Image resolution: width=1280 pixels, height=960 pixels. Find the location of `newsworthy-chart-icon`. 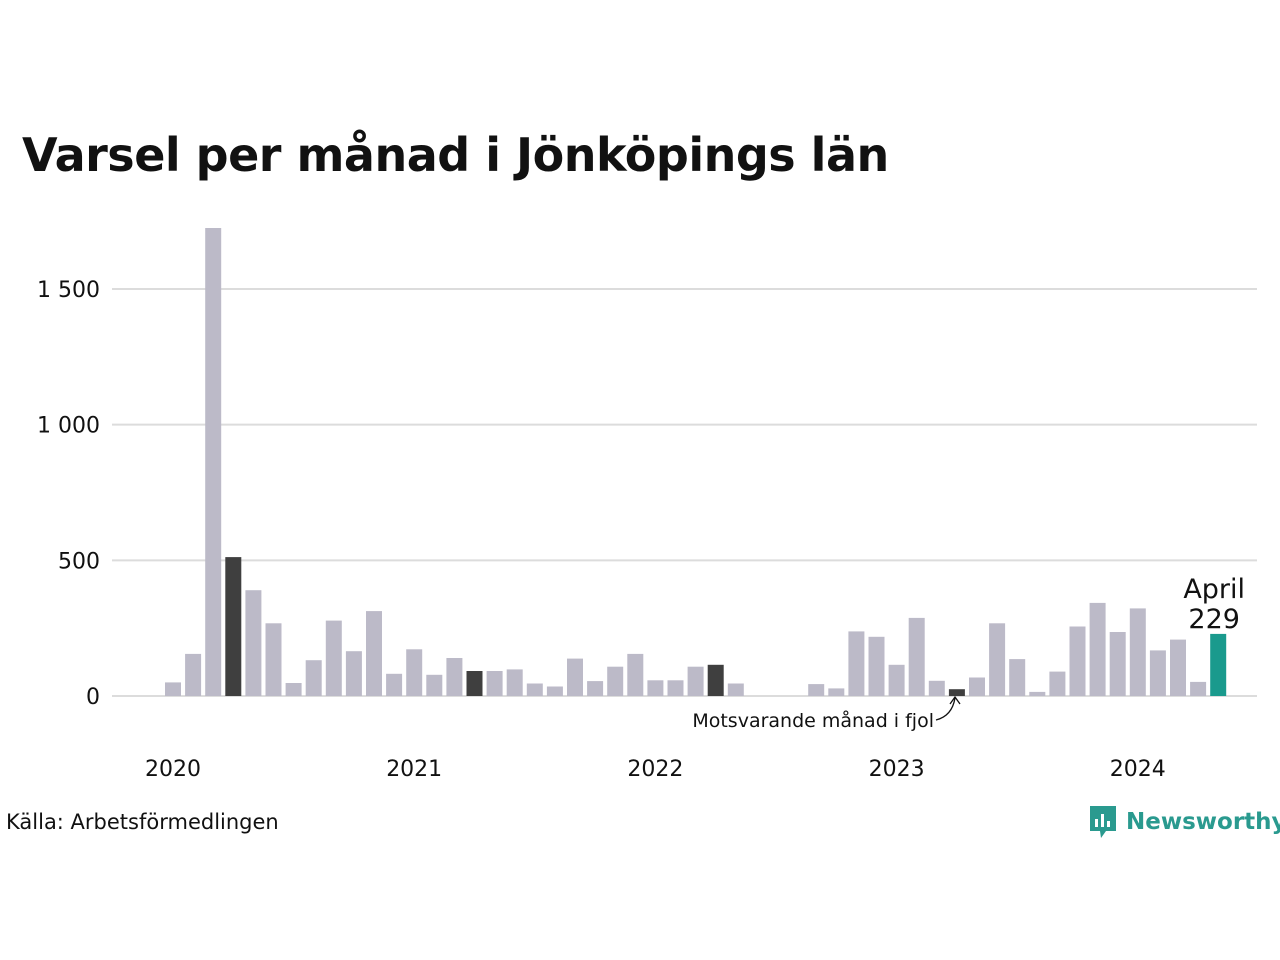

newsworthy-chart-icon is located at coordinates (1103, 822).